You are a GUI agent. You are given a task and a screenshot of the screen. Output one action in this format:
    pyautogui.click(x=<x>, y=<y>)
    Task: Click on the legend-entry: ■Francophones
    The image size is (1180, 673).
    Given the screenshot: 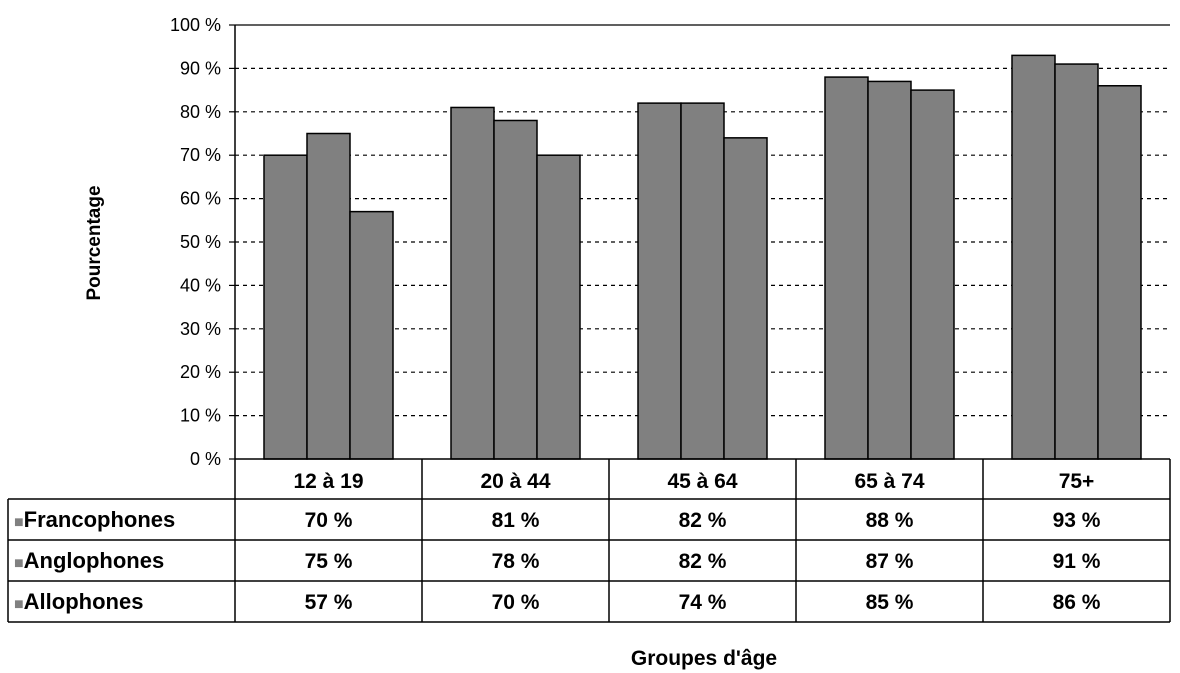 What is the action you would take?
    pyautogui.click(x=94, y=519)
    